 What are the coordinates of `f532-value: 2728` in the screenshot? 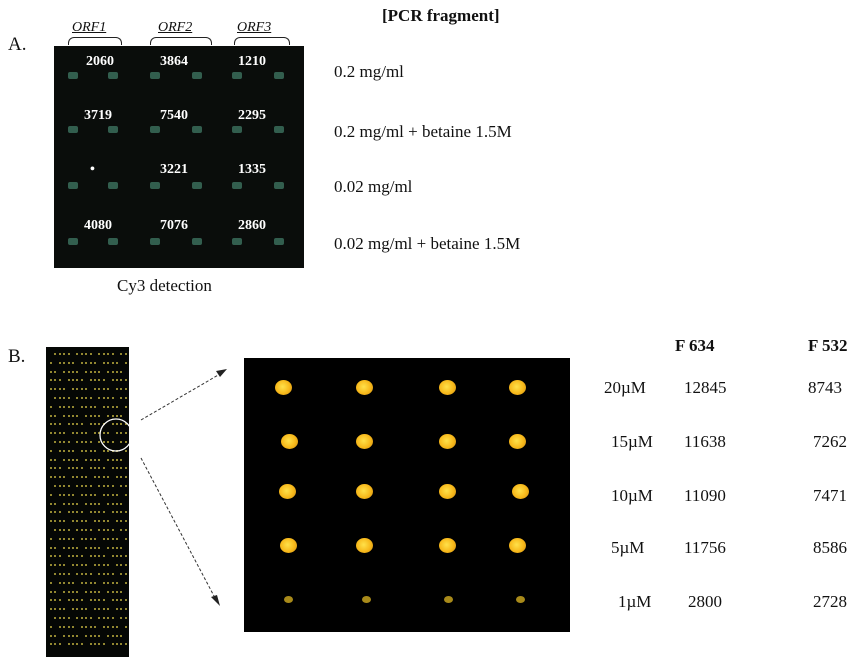 It's located at (830, 601).